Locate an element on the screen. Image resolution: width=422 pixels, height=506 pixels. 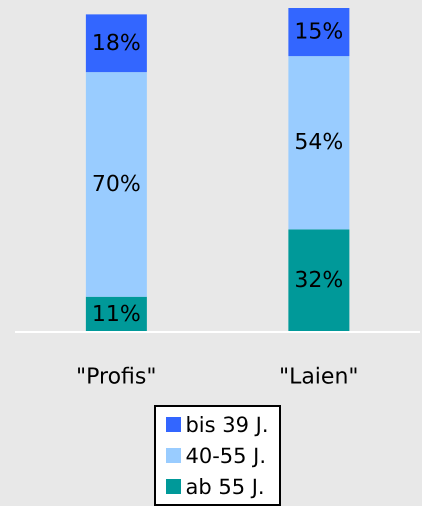
data-label: 54% is located at coordinates (319, 143).